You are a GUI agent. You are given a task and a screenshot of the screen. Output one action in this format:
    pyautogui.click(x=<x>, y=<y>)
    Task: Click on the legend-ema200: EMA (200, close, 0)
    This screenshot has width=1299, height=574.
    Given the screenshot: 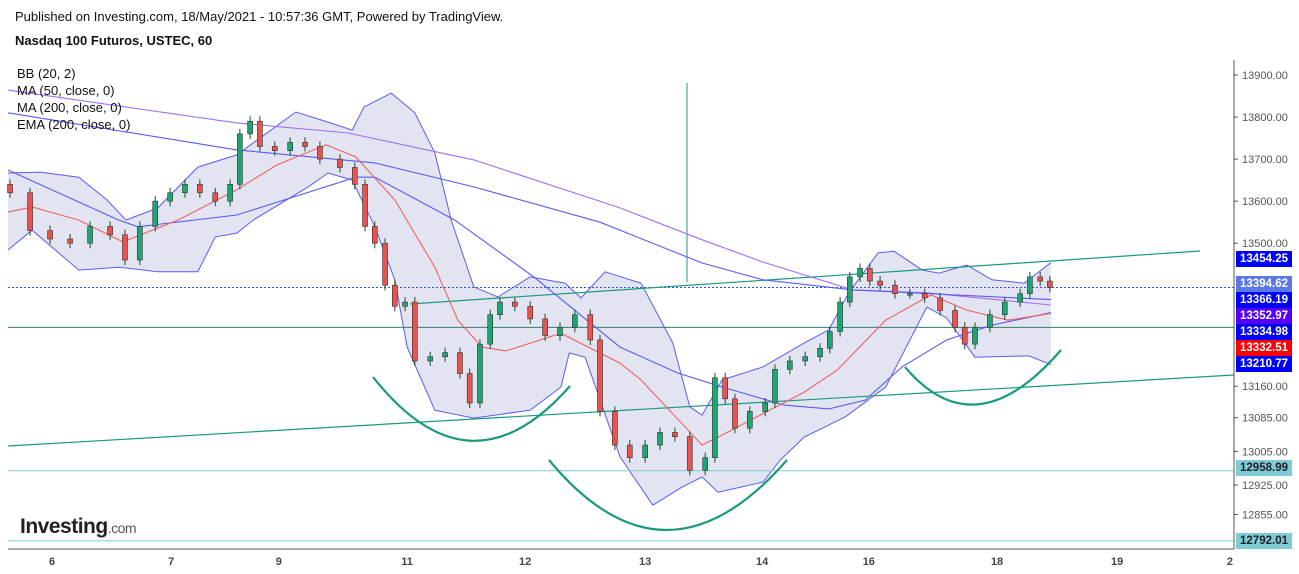 What is the action you would take?
    pyautogui.click(x=74, y=124)
    